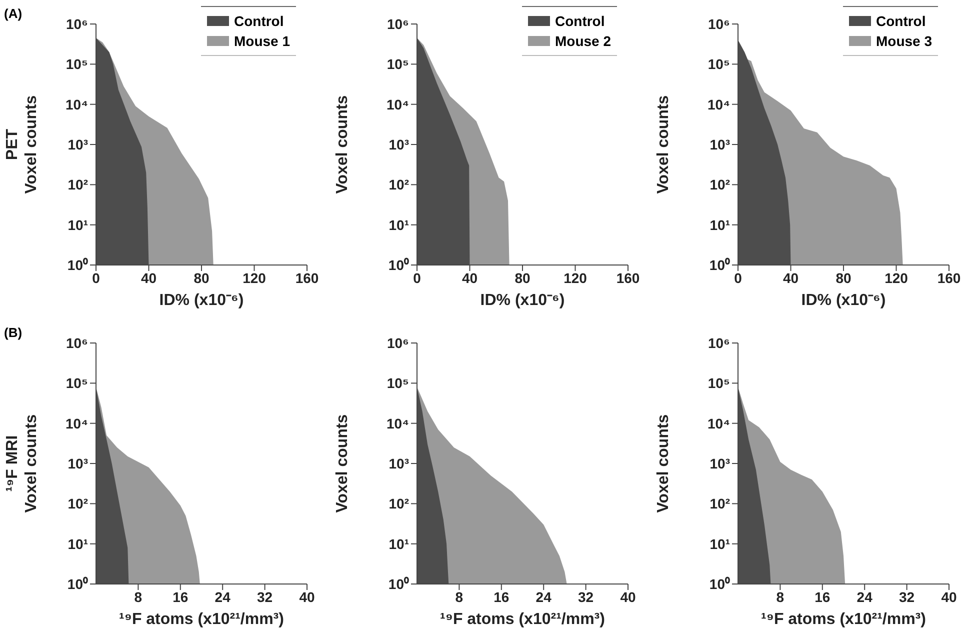 The height and width of the screenshot is (639, 963). What do you see at coordinates (13, 332) in the screenshot?
I see `text: (B)` at bounding box center [13, 332].